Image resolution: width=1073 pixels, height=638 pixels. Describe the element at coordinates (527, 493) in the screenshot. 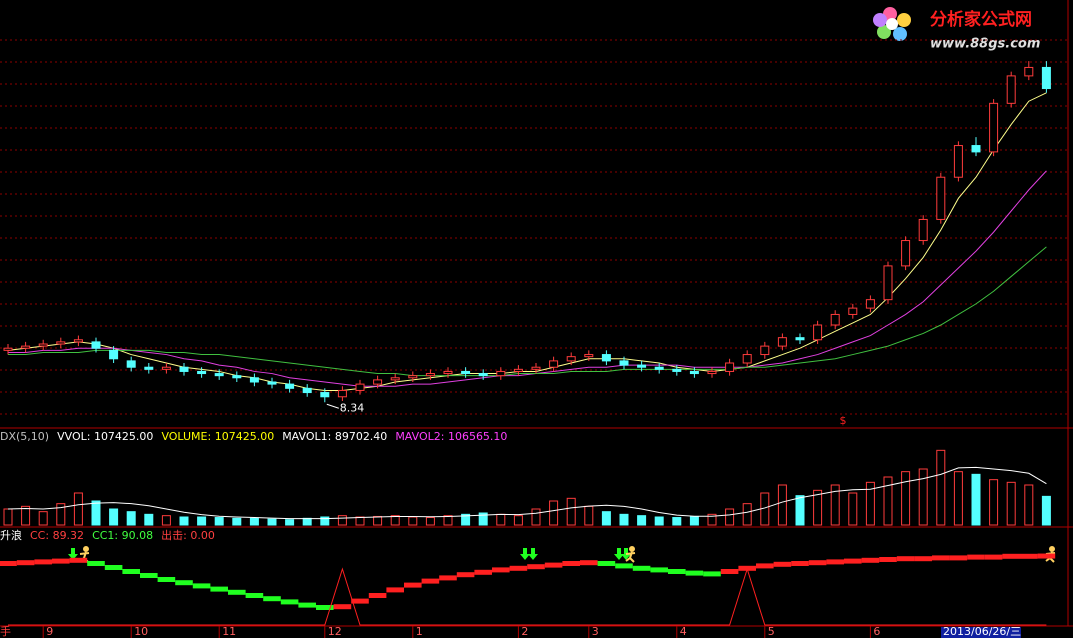

I see `ma-line` at that location.